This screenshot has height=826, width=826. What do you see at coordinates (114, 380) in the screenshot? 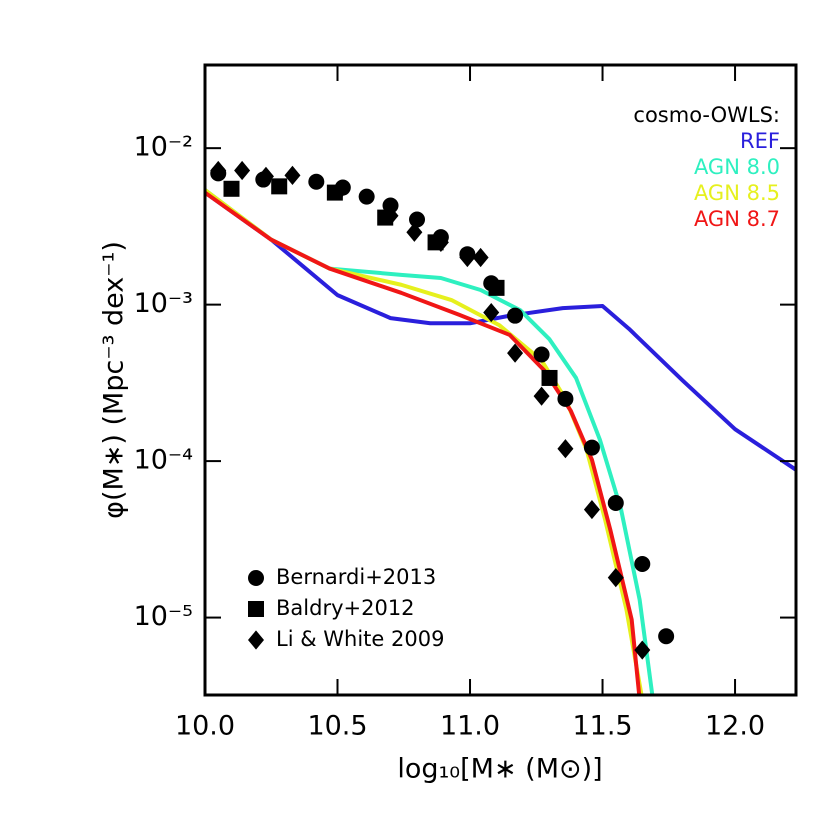
I see `y-axis-label: φ(M∗) (Mpc⁻³ dex⁻¹)` at bounding box center [114, 380].